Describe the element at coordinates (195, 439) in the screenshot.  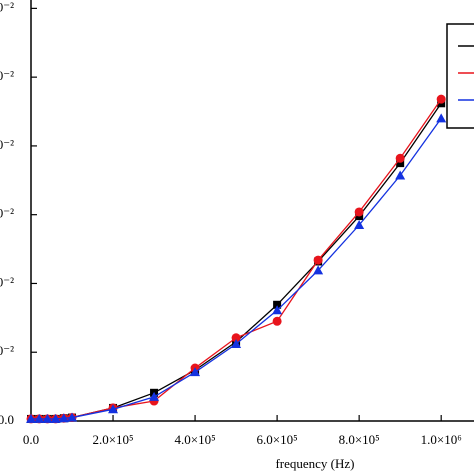
I see `x-tick-label: 4.0×10⁵` at that location.